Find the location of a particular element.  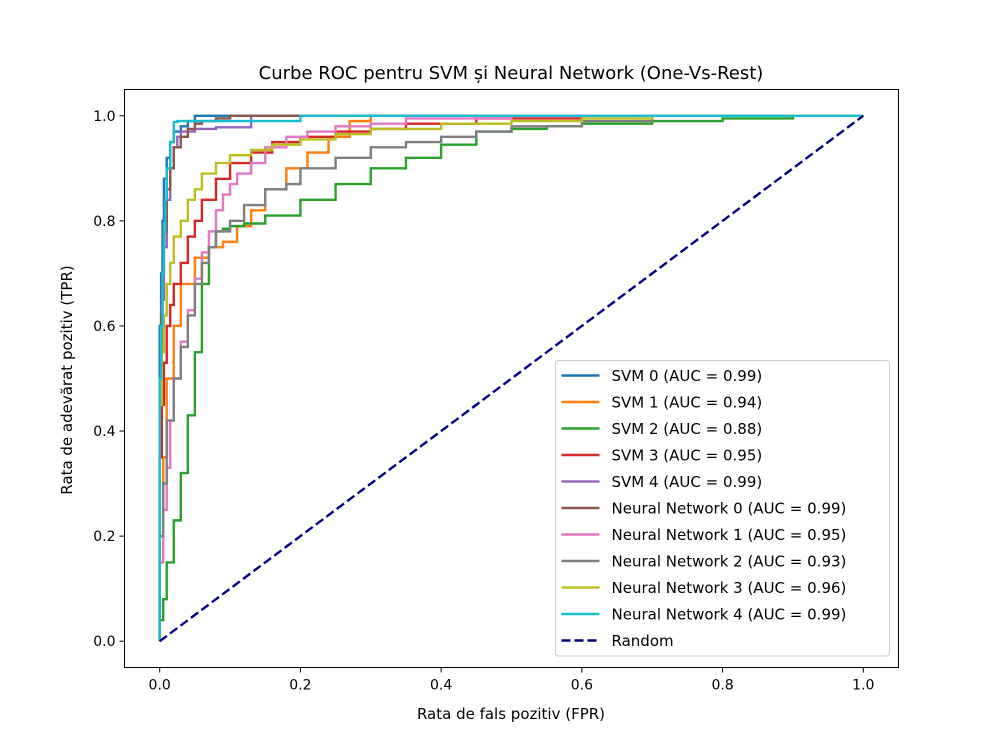

legend-label: SVM 2 (AUC = 0.88) is located at coordinates (687, 429).